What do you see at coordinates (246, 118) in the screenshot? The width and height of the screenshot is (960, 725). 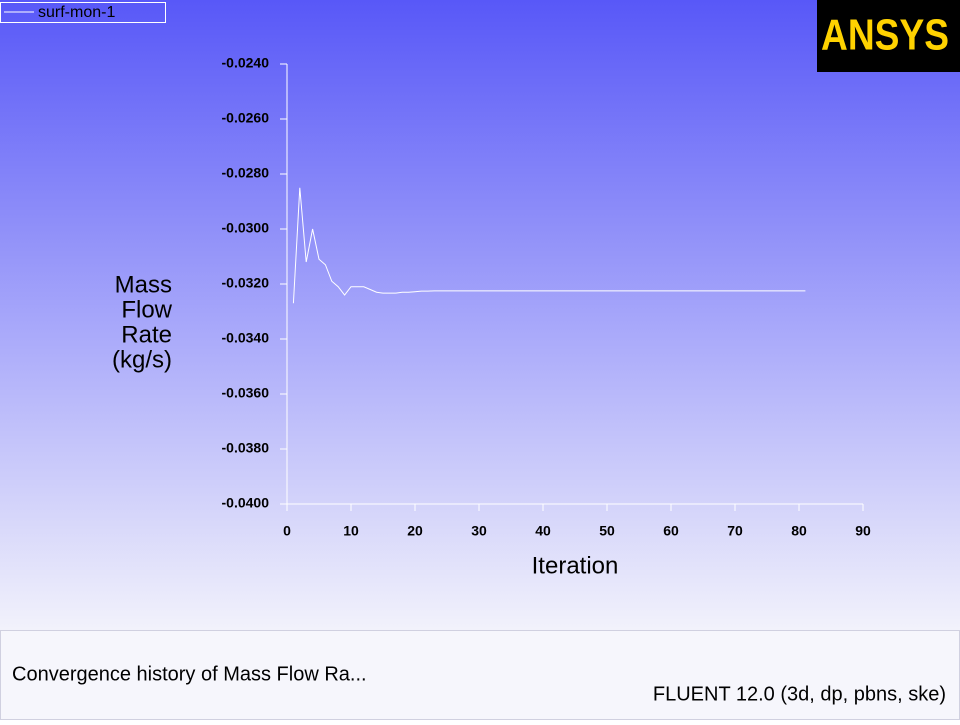 I see `y-tick-label: -0.0260` at bounding box center [246, 118].